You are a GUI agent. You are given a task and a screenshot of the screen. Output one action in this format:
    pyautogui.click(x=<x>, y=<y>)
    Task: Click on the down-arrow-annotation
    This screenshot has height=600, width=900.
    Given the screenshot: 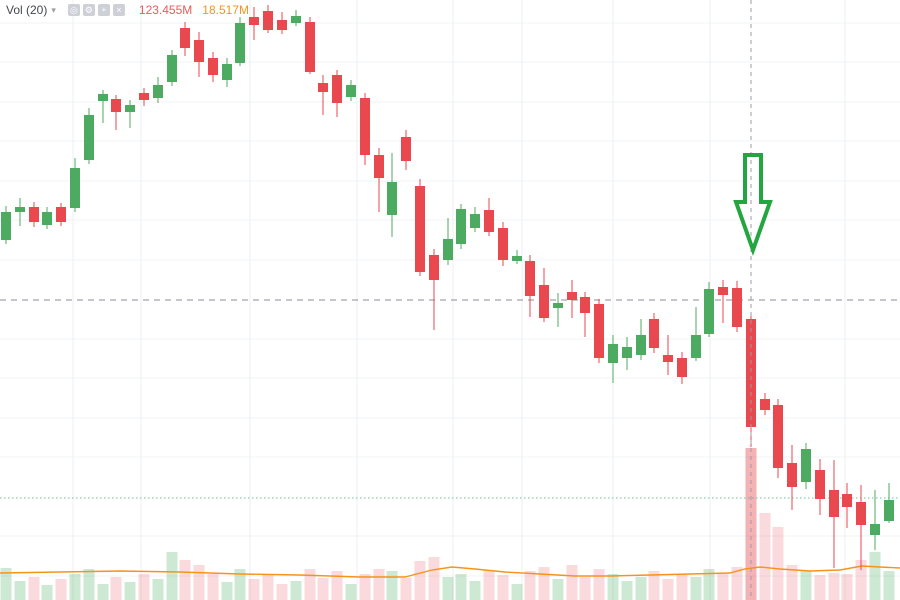 What is the action you would take?
    pyautogui.click(x=753, y=204)
    